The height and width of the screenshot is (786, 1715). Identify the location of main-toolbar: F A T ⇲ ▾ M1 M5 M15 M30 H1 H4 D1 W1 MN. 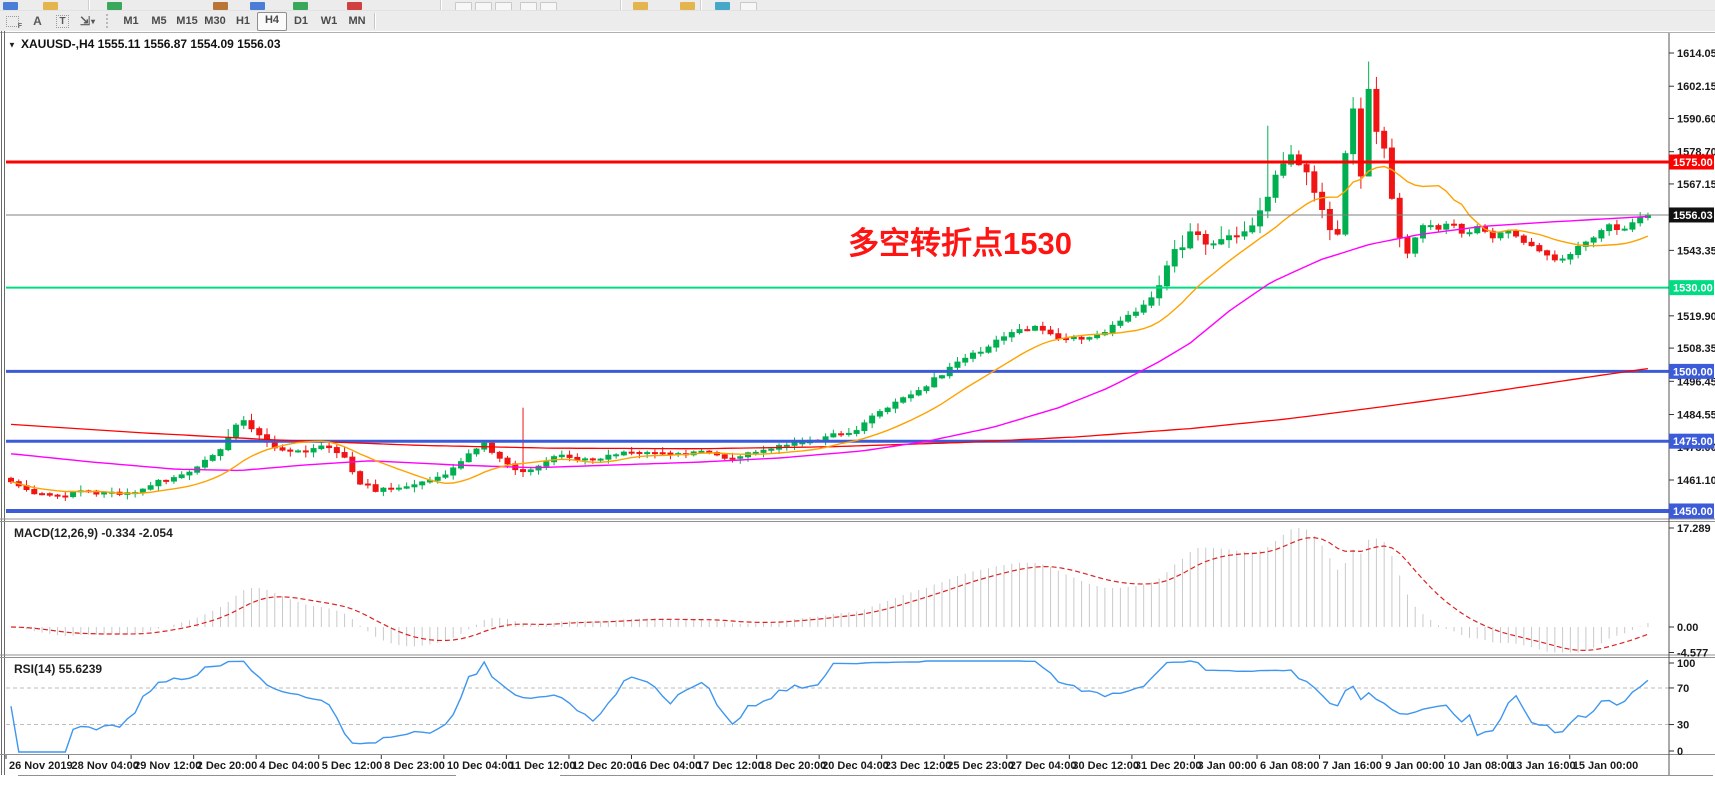
(857, 21).